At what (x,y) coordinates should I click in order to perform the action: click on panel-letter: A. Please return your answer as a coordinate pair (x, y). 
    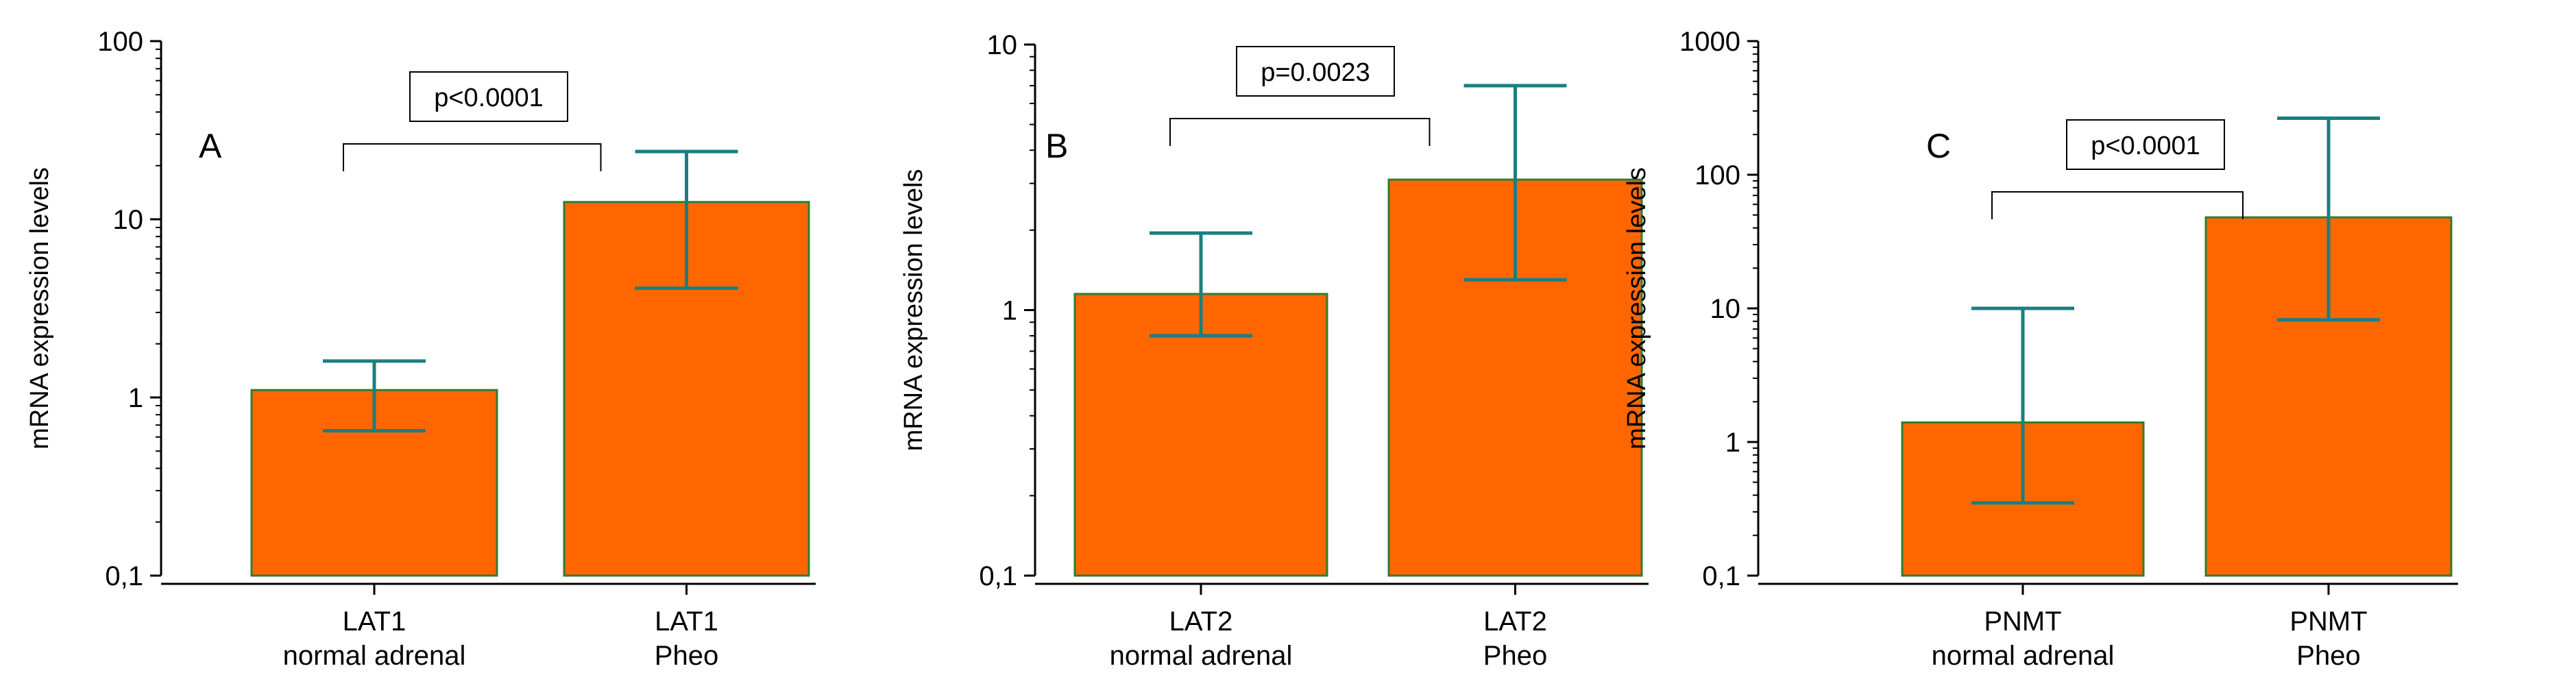
    Looking at the image, I should click on (210, 146).